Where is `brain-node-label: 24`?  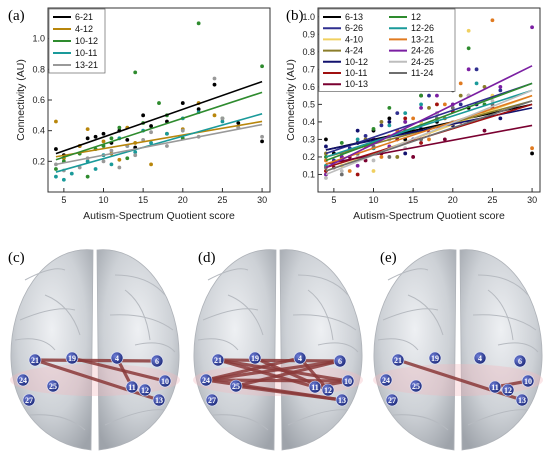
brain-node-label: 24 is located at coordinates (386, 380).